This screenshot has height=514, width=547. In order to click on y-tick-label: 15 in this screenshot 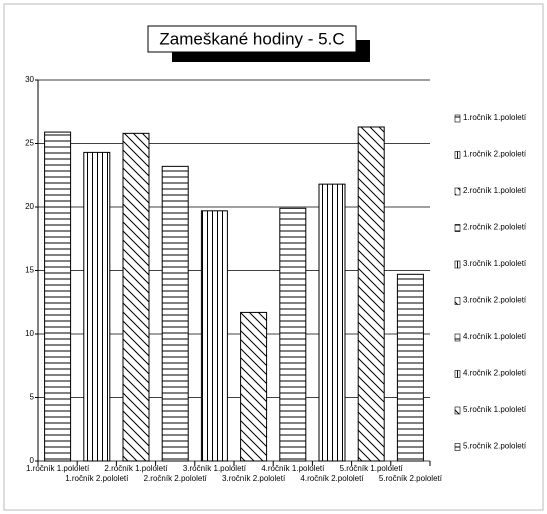, I will do `click(29, 270)`.